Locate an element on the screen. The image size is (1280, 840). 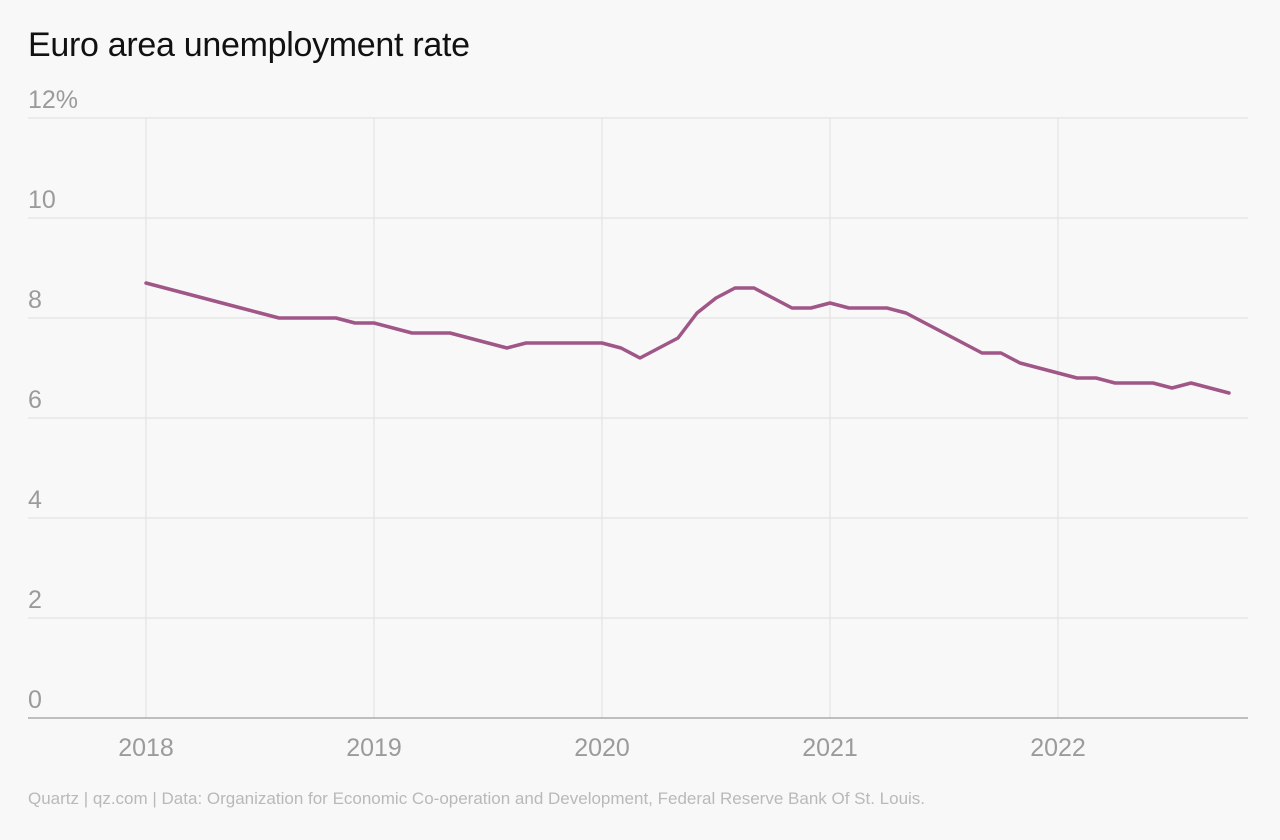
x-tick-label: 2019 is located at coordinates (374, 748).